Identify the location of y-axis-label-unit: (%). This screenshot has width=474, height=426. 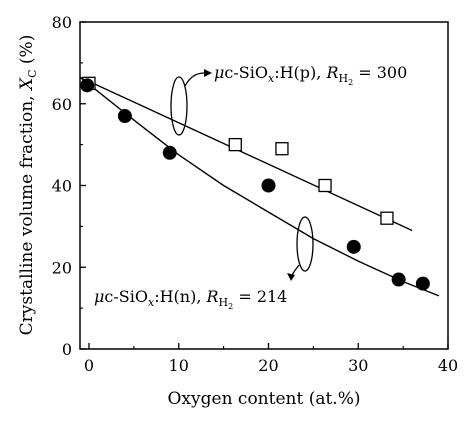
(27, 52).